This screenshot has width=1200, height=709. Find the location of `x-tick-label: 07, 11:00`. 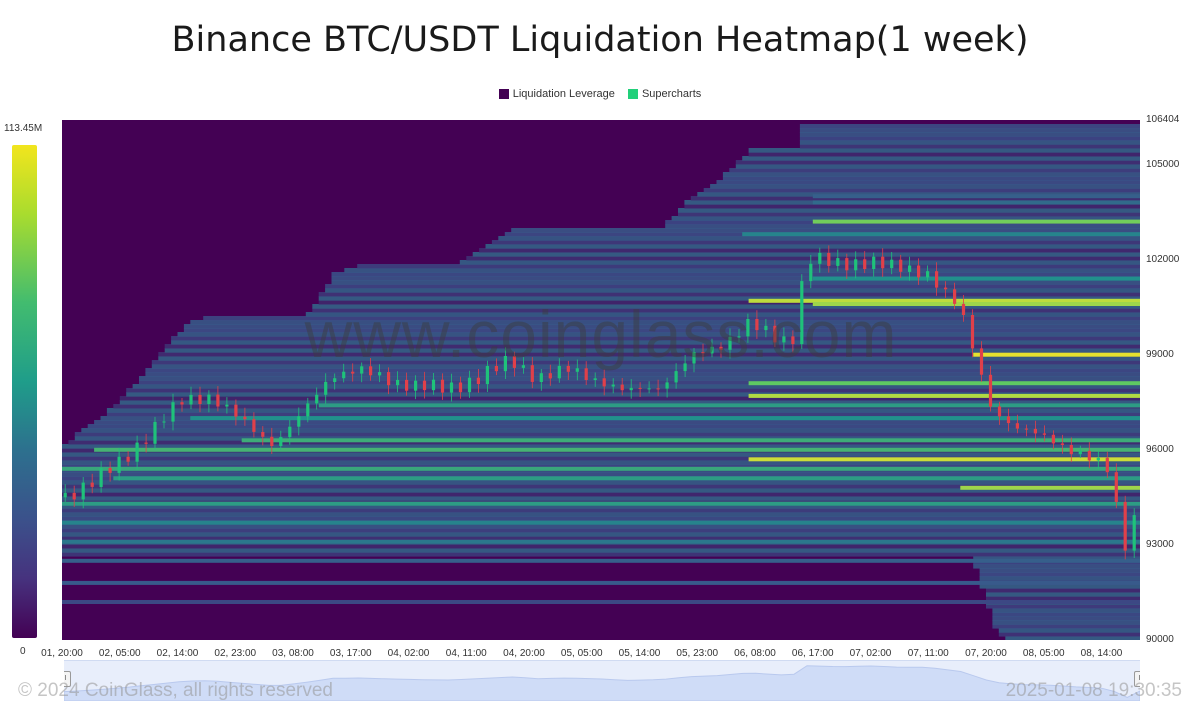

x-tick-label: 07, 11:00 is located at coordinates (928, 653).